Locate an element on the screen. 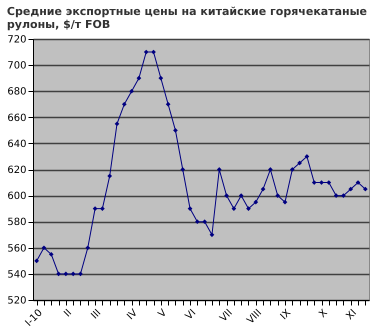 Image resolution: width=378 pixels, height=334 pixels. x-tick-label: VIII is located at coordinates (254, 317).